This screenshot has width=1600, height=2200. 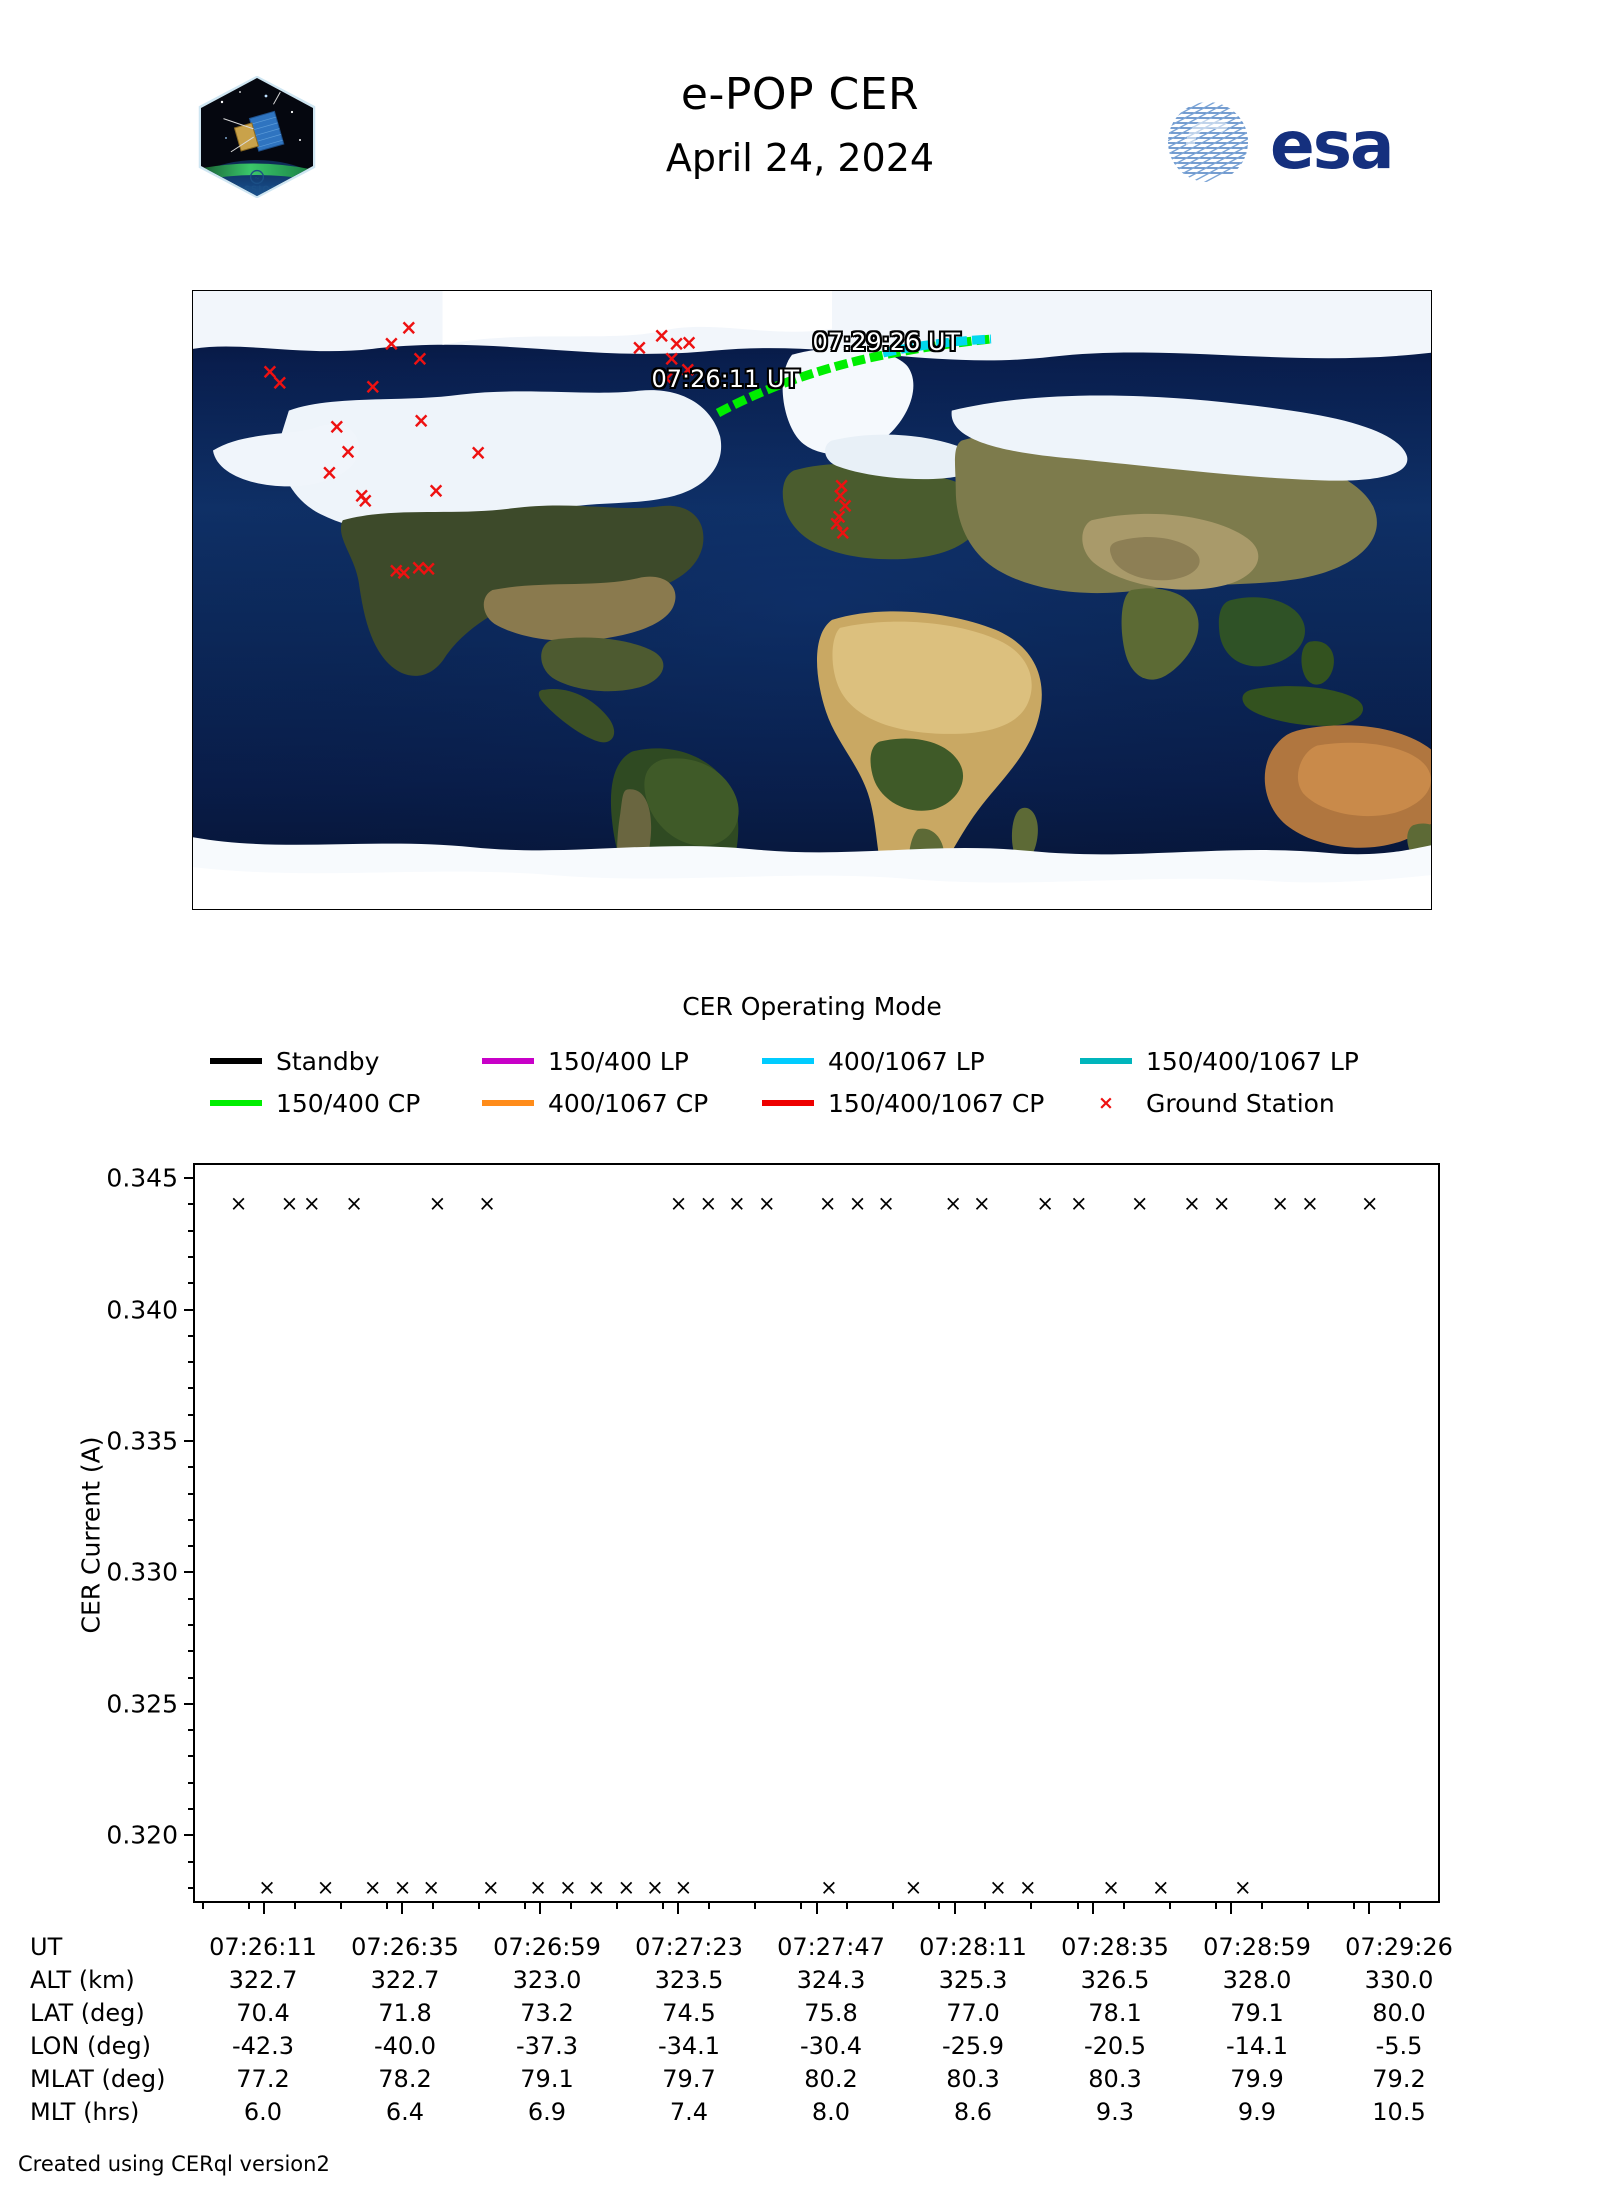 What do you see at coordinates (91, 1535) in the screenshot?
I see `y-axis-label: CER Current (A)` at bounding box center [91, 1535].